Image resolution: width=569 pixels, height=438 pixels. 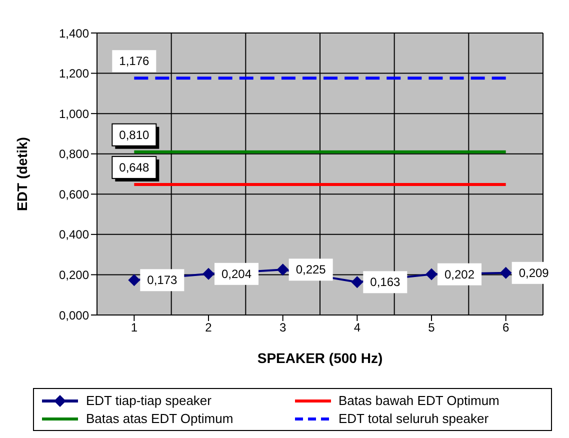 I want to click on data-label: 0,648, so click(x=134, y=167).